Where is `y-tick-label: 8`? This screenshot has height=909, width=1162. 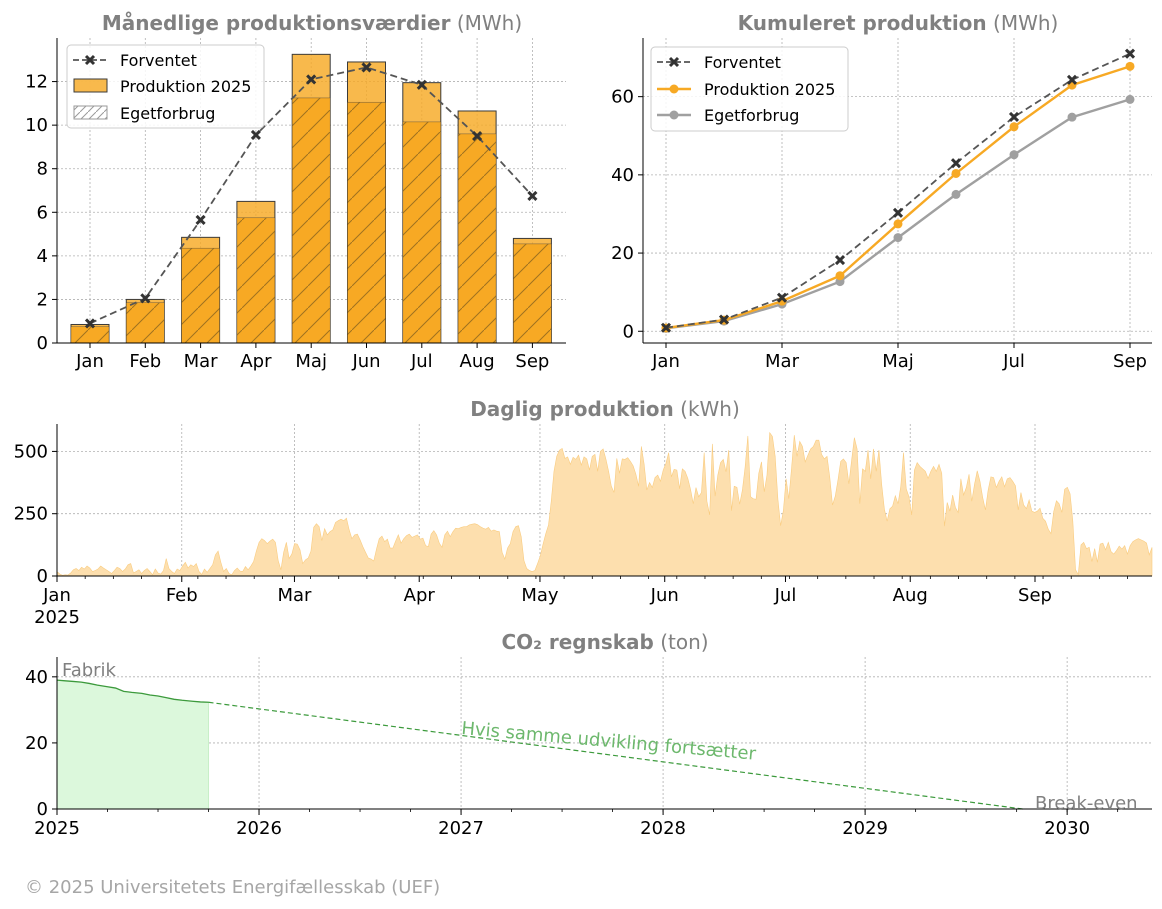 y-tick-label: 8 is located at coordinates (42, 169).